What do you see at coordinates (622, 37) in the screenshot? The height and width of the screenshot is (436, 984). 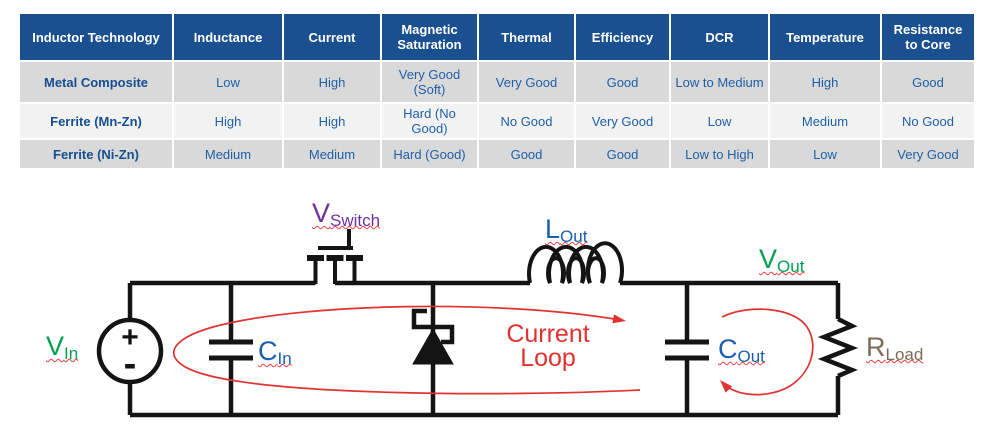 I see `header-cell: Efficiency` at bounding box center [622, 37].